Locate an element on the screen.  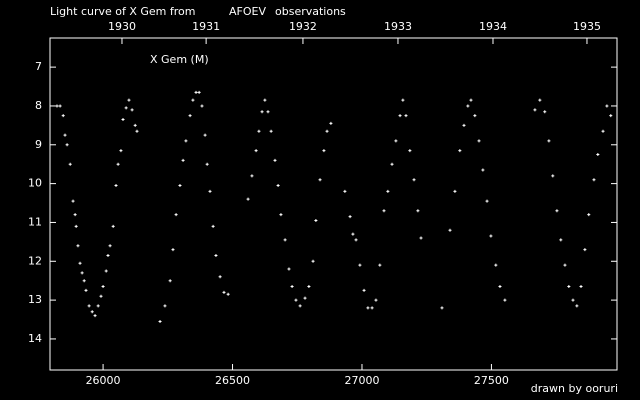
y-tick-label: 14 is located at coordinates (35, 338).